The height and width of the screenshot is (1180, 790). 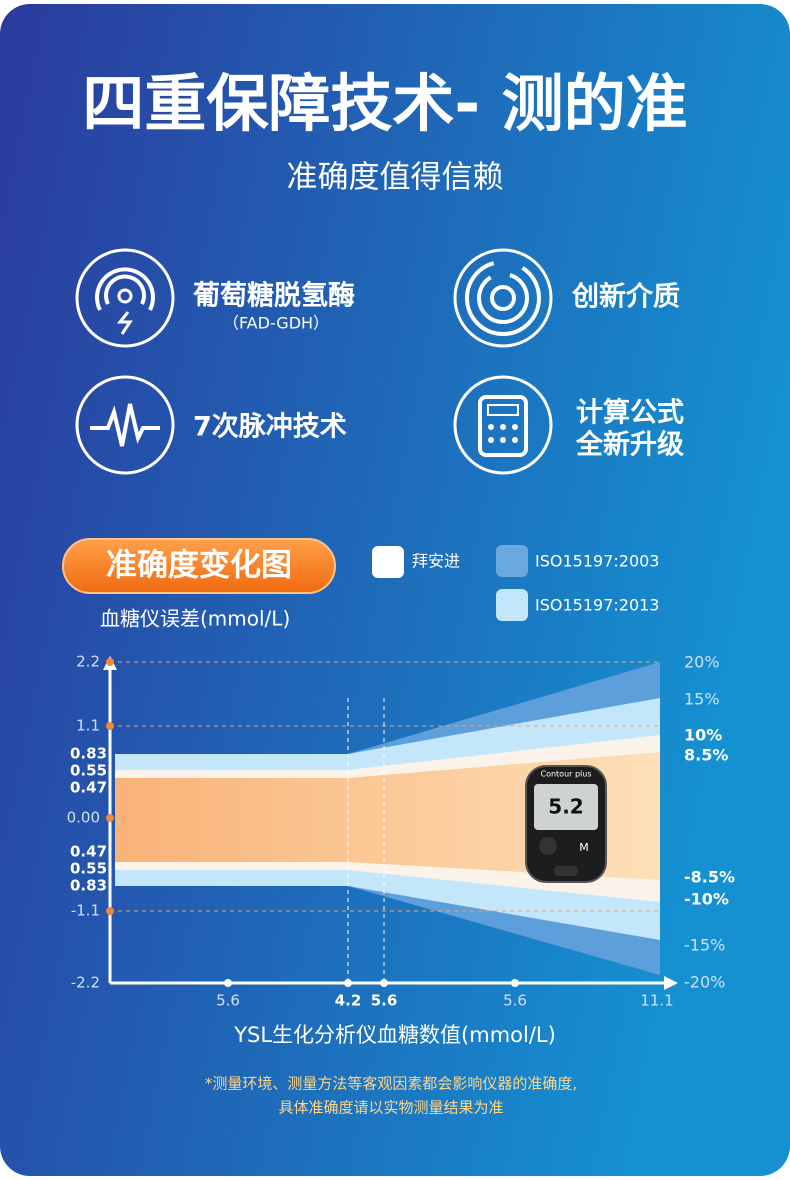 I want to click on title: 四重保障技术- 测的准, so click(x=384, y=103).